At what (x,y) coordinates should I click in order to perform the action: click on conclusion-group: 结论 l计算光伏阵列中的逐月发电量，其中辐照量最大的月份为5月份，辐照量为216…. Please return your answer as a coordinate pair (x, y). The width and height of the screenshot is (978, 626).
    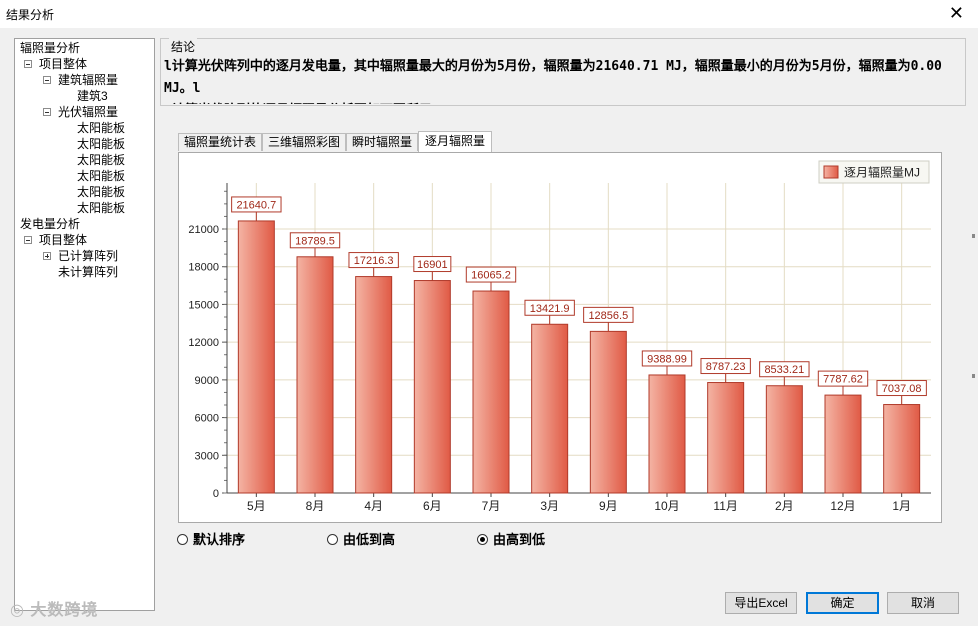
    Looking at the image, I should click on (563, 72).